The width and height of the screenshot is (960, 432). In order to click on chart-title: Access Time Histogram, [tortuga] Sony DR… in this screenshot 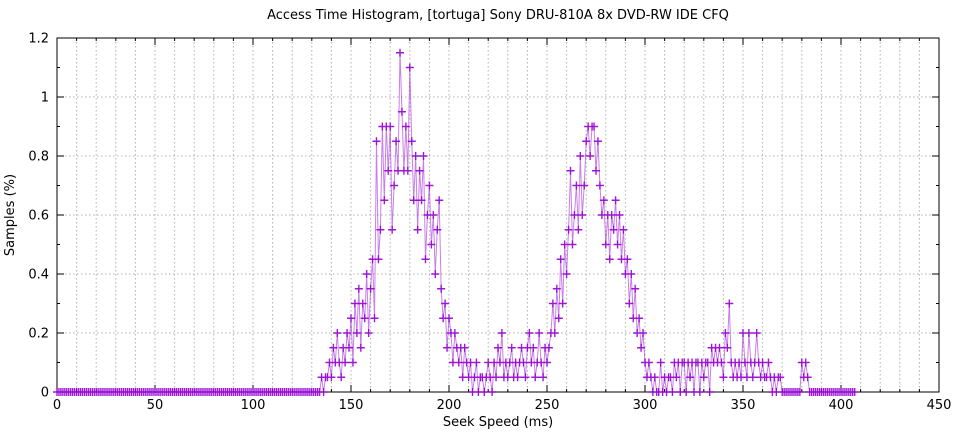, I will do `click(498, 15)`.